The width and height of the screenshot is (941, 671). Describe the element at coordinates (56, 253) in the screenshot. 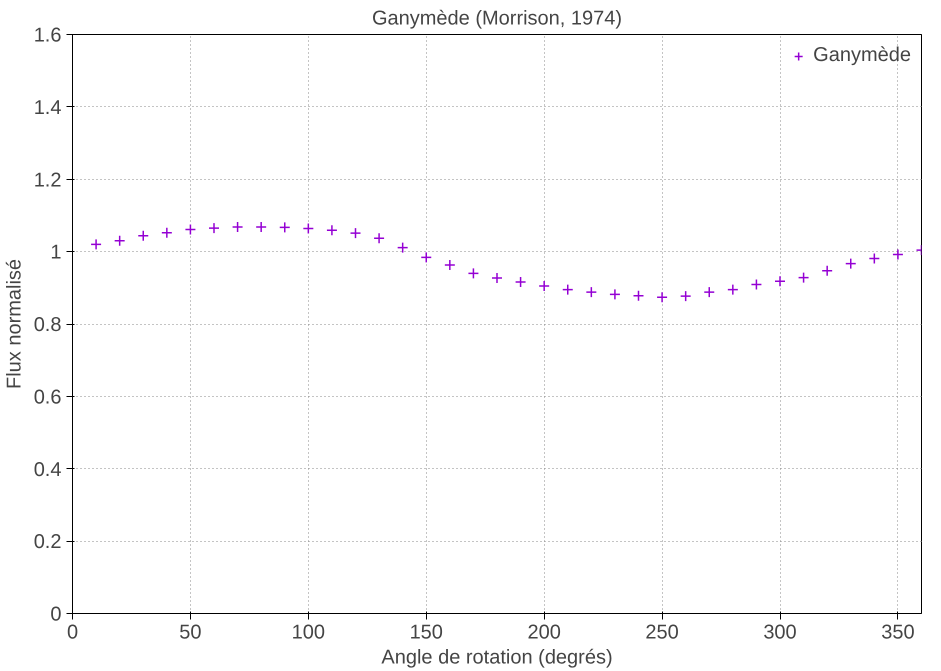

I see `y-tick-label: 1` at that location.